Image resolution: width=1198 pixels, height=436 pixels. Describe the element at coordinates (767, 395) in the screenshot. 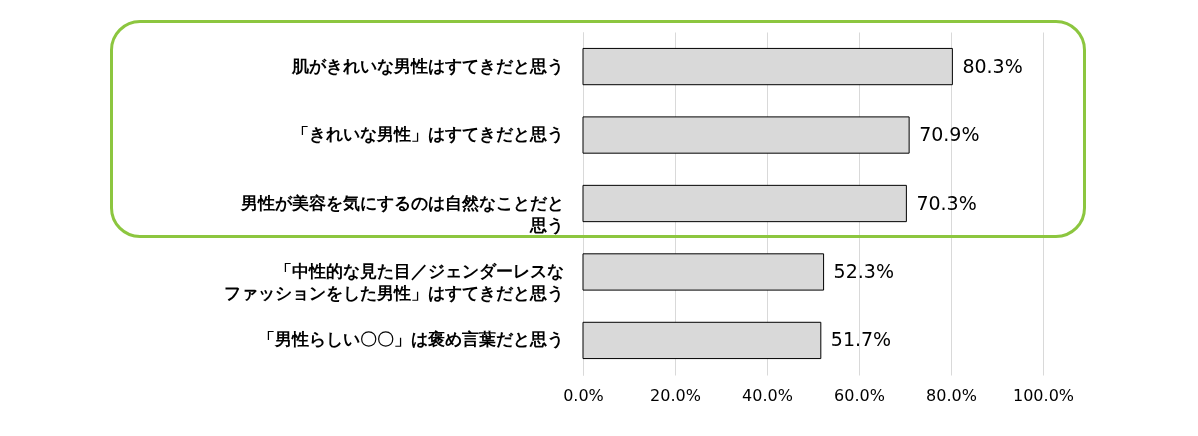

I see `x-tick-label: 40.0%` at that location.